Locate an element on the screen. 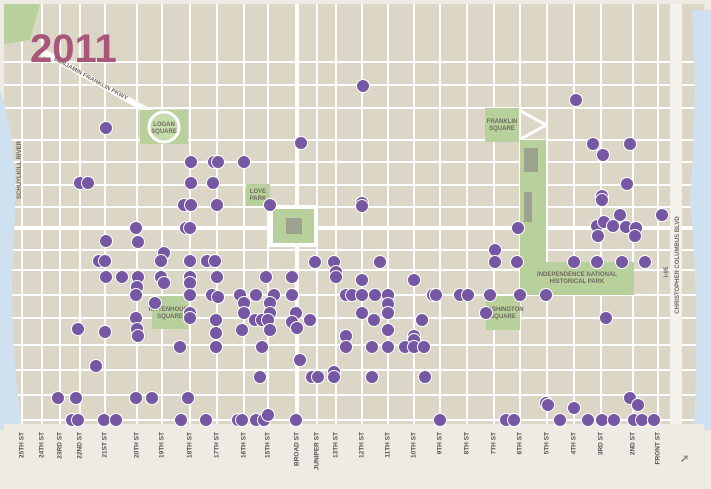  street-label: I-95 is located at coordinates (667, 271).